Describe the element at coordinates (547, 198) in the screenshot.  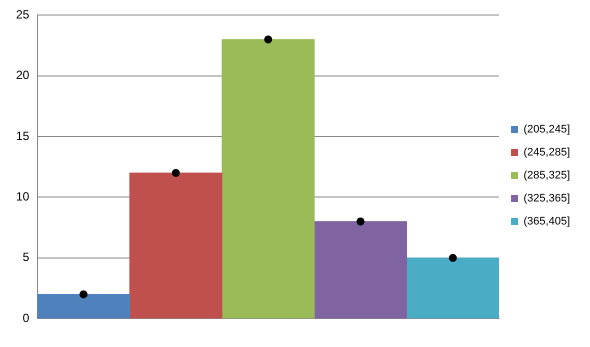
I see `legend-label: (325,365]` at that location.